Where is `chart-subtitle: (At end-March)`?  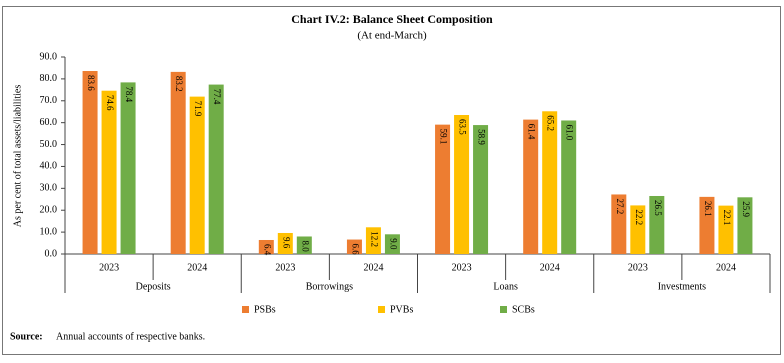 chart-subtitle: (At end-March) is located at coordinates (392, 36).